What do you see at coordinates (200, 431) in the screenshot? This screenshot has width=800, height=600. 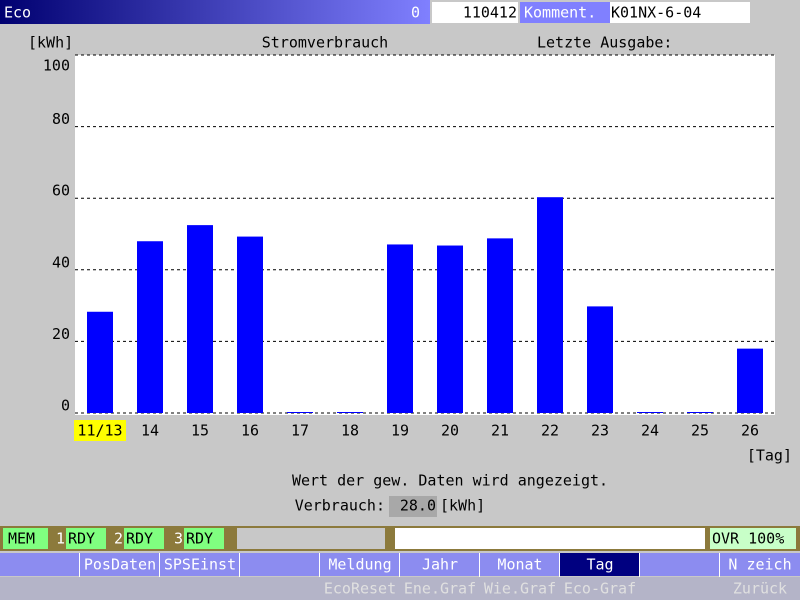 I see `x-tick-label: 15` at bounding box center [200, 431].